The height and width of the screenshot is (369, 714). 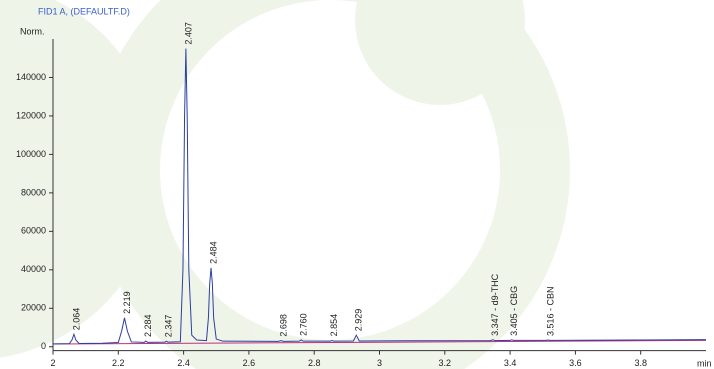 What do you see at coordinates (283, 325) in the screenshot?
I see `peak-label: 2.698` at bounding box center [283, 325].